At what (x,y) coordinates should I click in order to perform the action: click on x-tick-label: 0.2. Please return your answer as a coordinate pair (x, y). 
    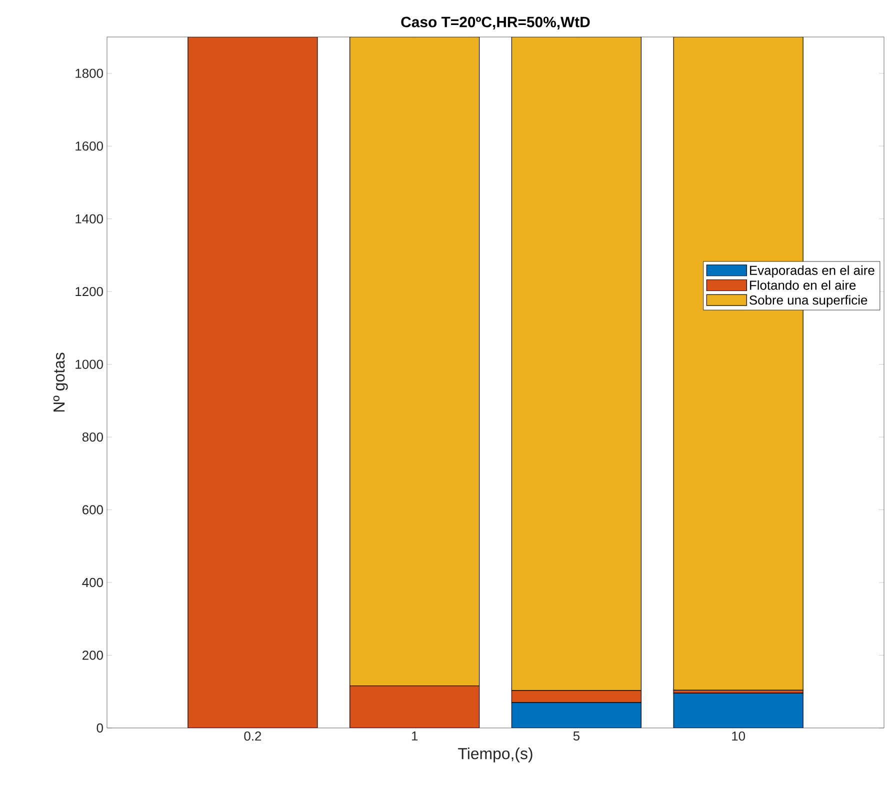
    Looking at the image, I should click on (253, 736).